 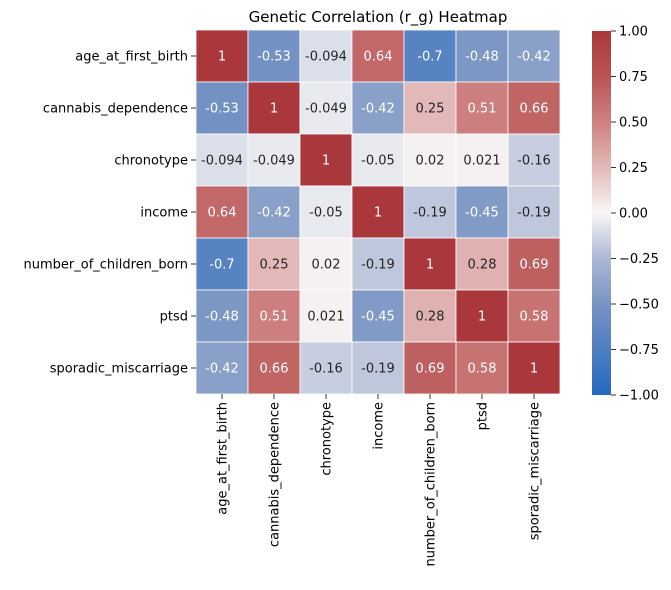 What do you see at coordinates (633, 77) in the screenshot?
I see `colorbar-tick-label: 0.75` at bounding box center [633, 77].